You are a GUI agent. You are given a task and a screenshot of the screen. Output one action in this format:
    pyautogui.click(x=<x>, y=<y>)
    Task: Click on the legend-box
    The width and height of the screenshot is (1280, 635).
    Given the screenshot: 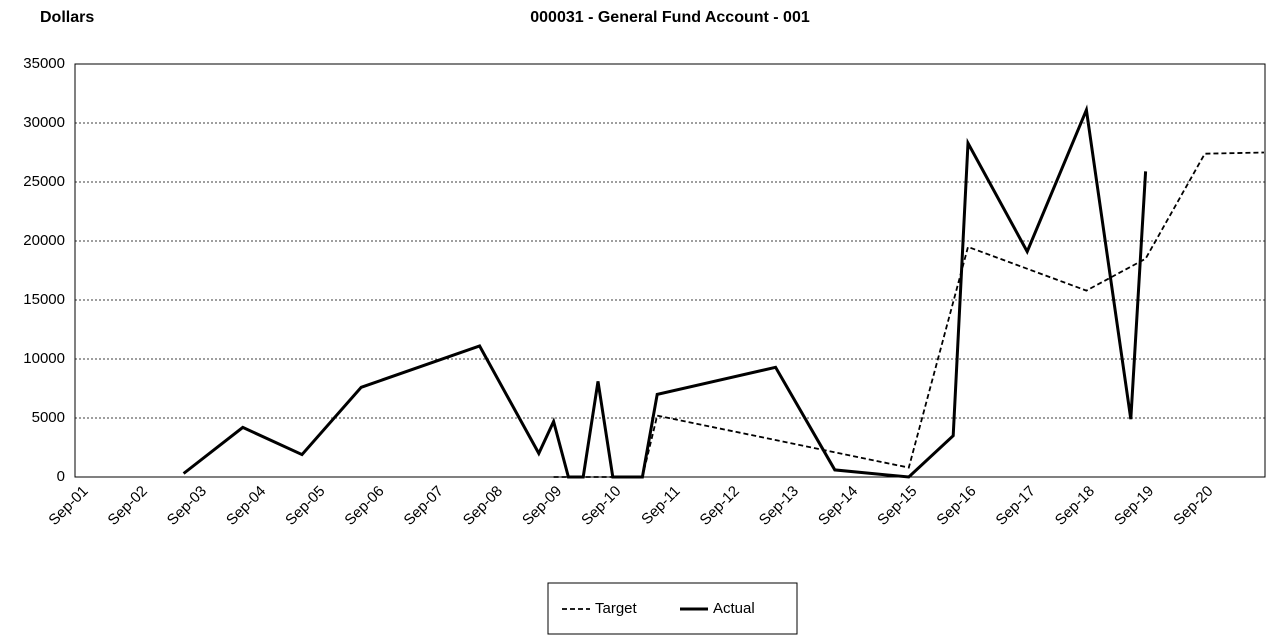 What is the action you would take?
    pyautogui.click(x=672, y=608)
    